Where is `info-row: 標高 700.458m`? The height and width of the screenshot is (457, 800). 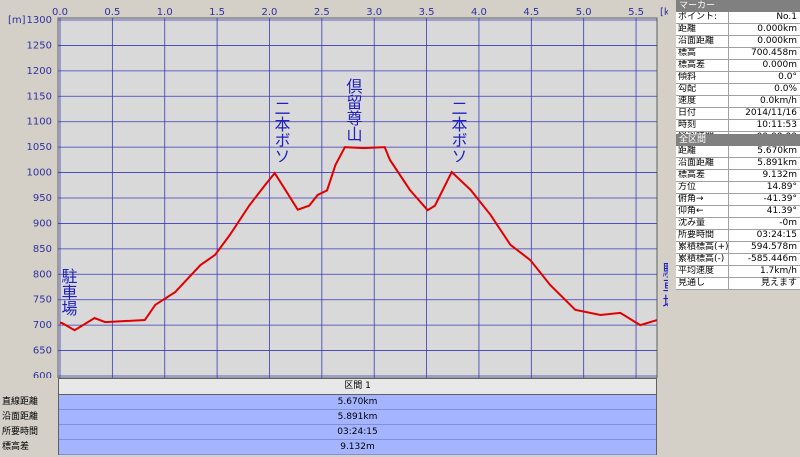
info-row: 標高 700.458m is located at coordinates (738, 54).